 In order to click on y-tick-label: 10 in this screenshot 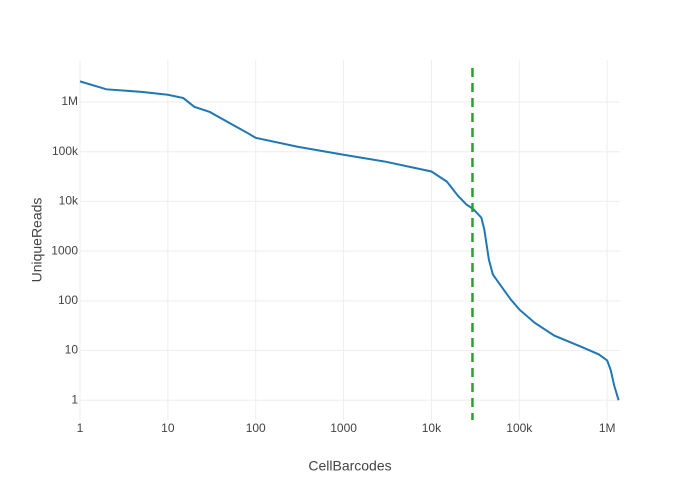, I will do `click(72, 350)`.